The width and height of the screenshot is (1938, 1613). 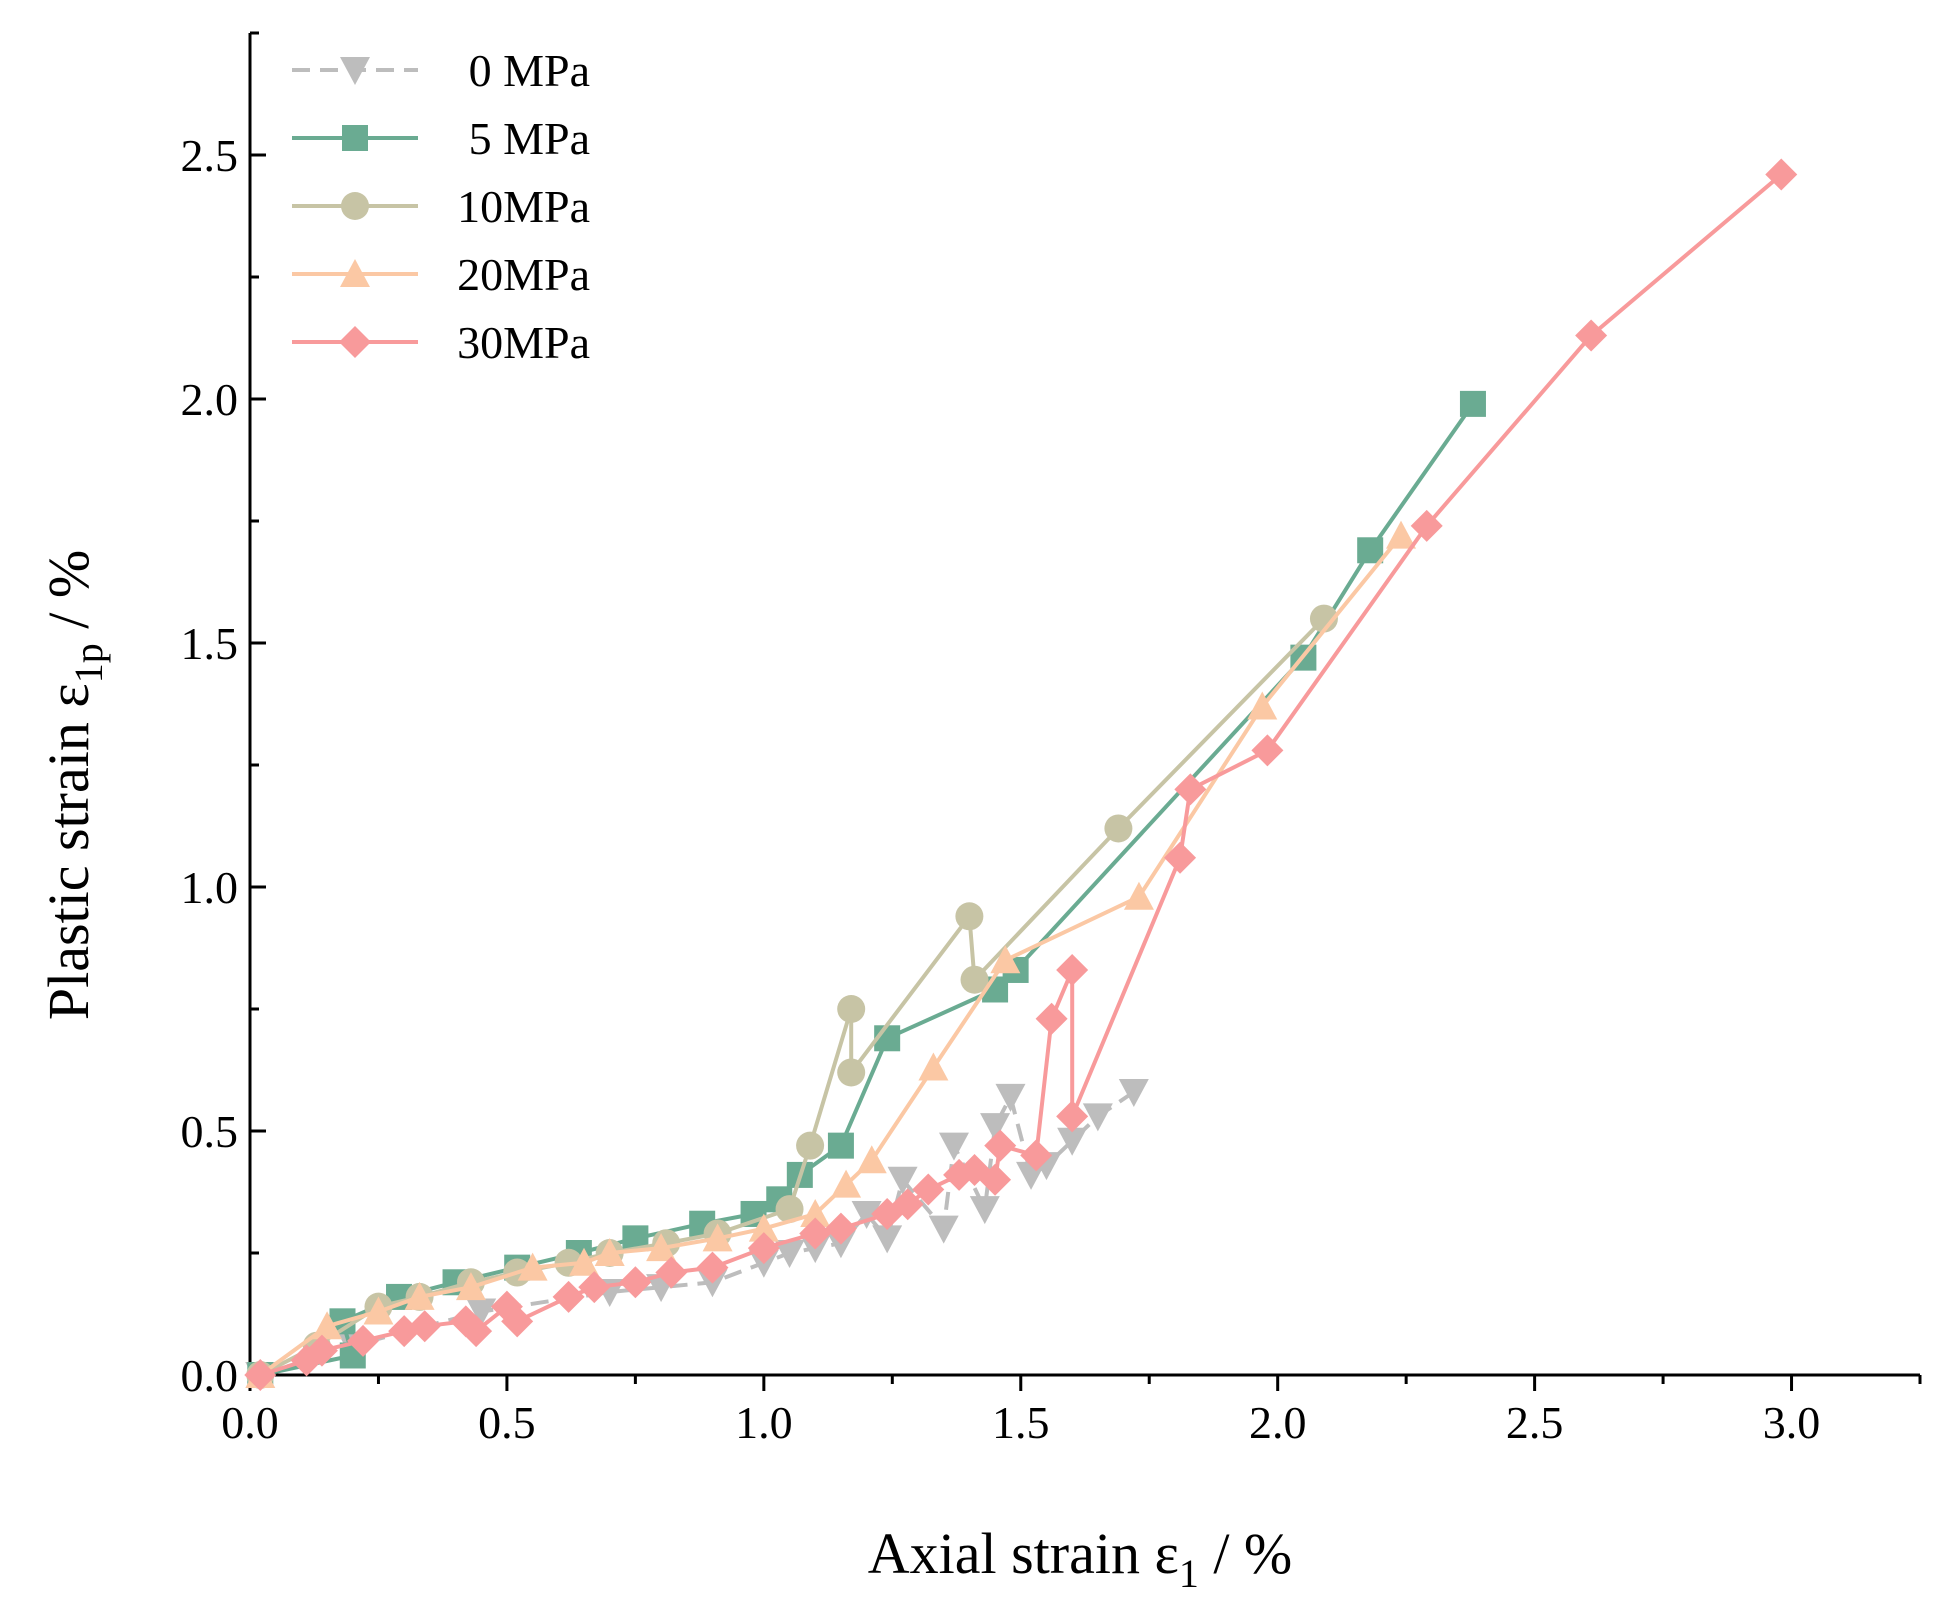 What do you see at coordinates (210, 1131) in the screenshot?
I see `y-tick-label: 0.5` at bounding box center [210, 1131].